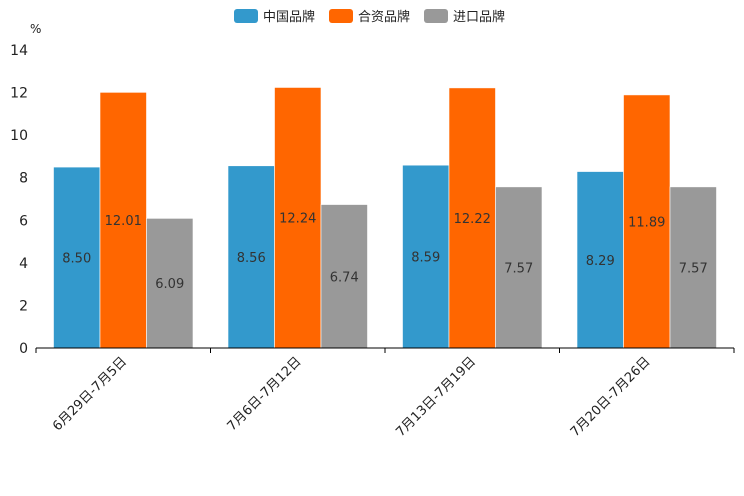 The height and width of the screenshot is (496, 744). Describe the element at coordinates (23, 179) in the screenshot. I see `y-tick-label: 8` at that location.